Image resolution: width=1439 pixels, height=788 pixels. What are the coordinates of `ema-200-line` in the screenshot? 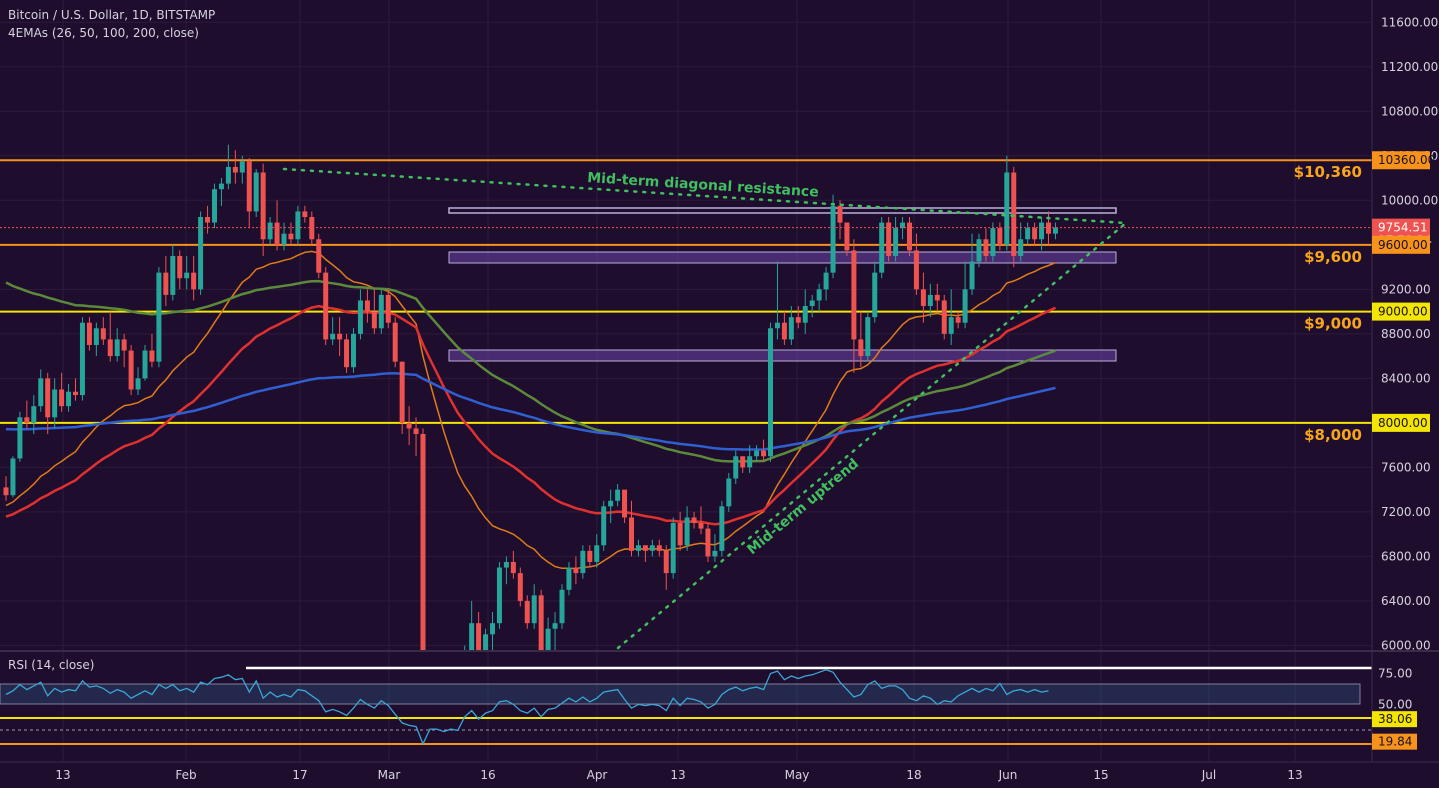 It's located at (530, 411).